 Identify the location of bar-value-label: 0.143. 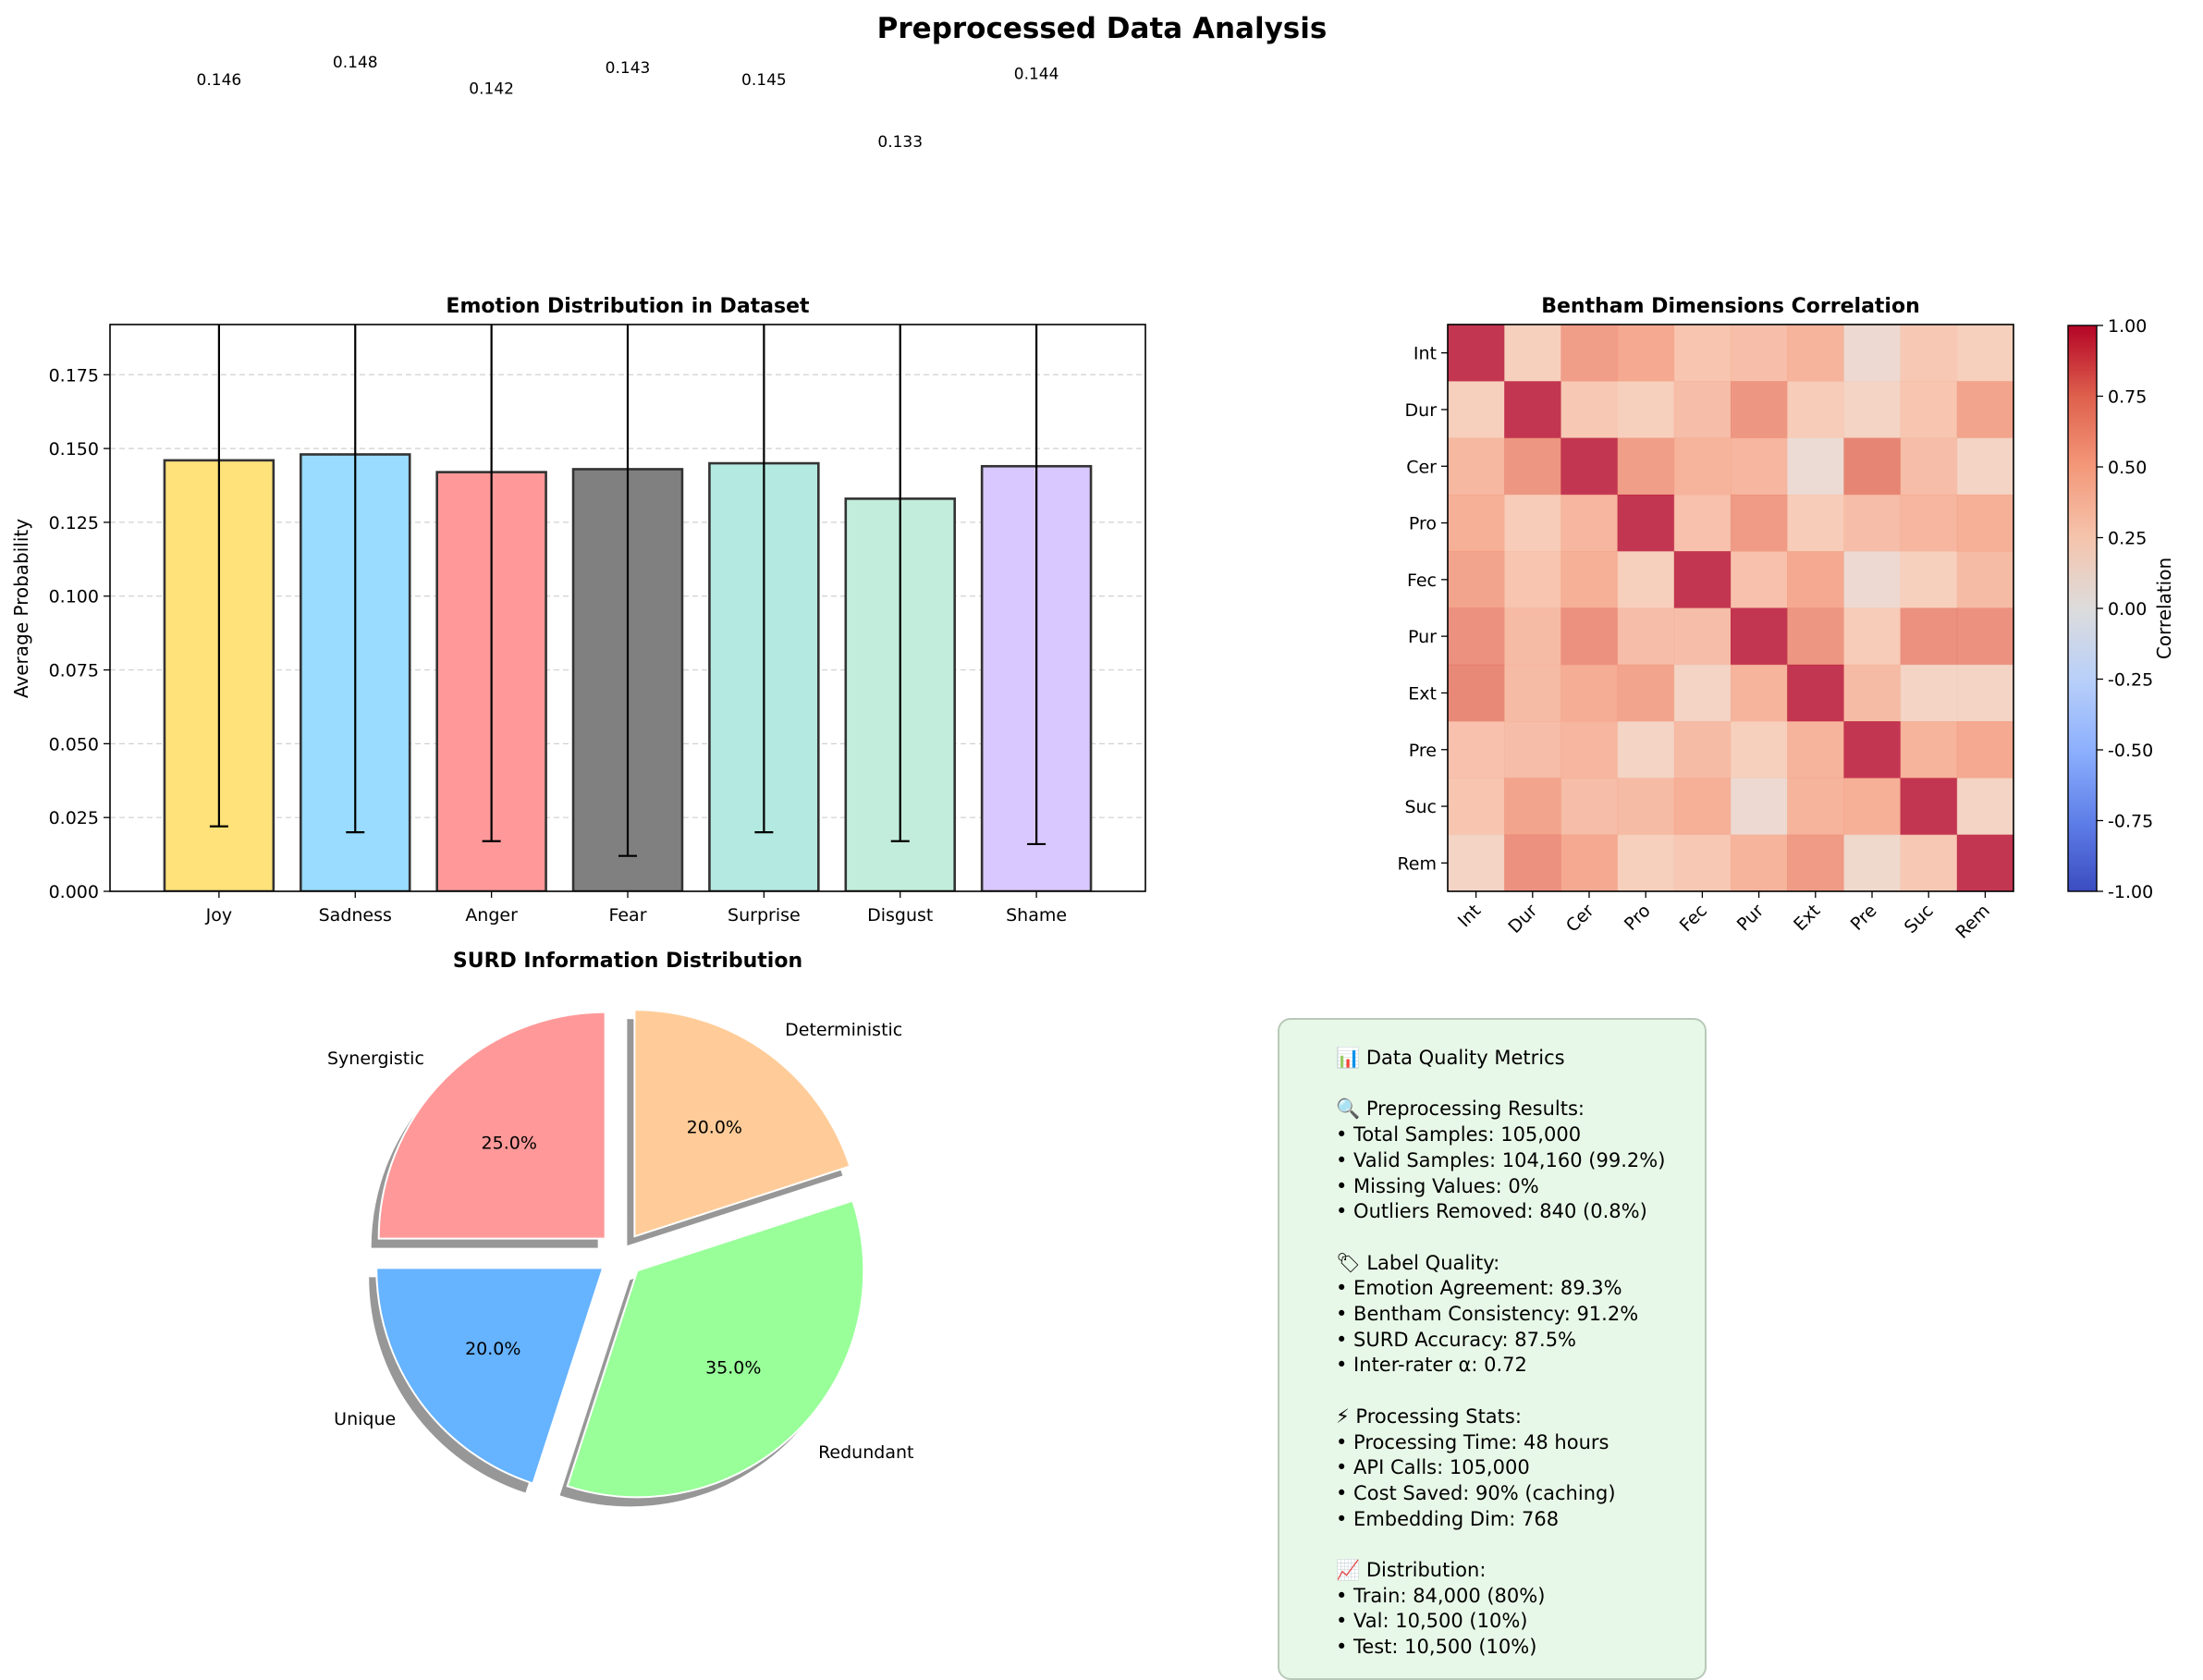
(628, 68).